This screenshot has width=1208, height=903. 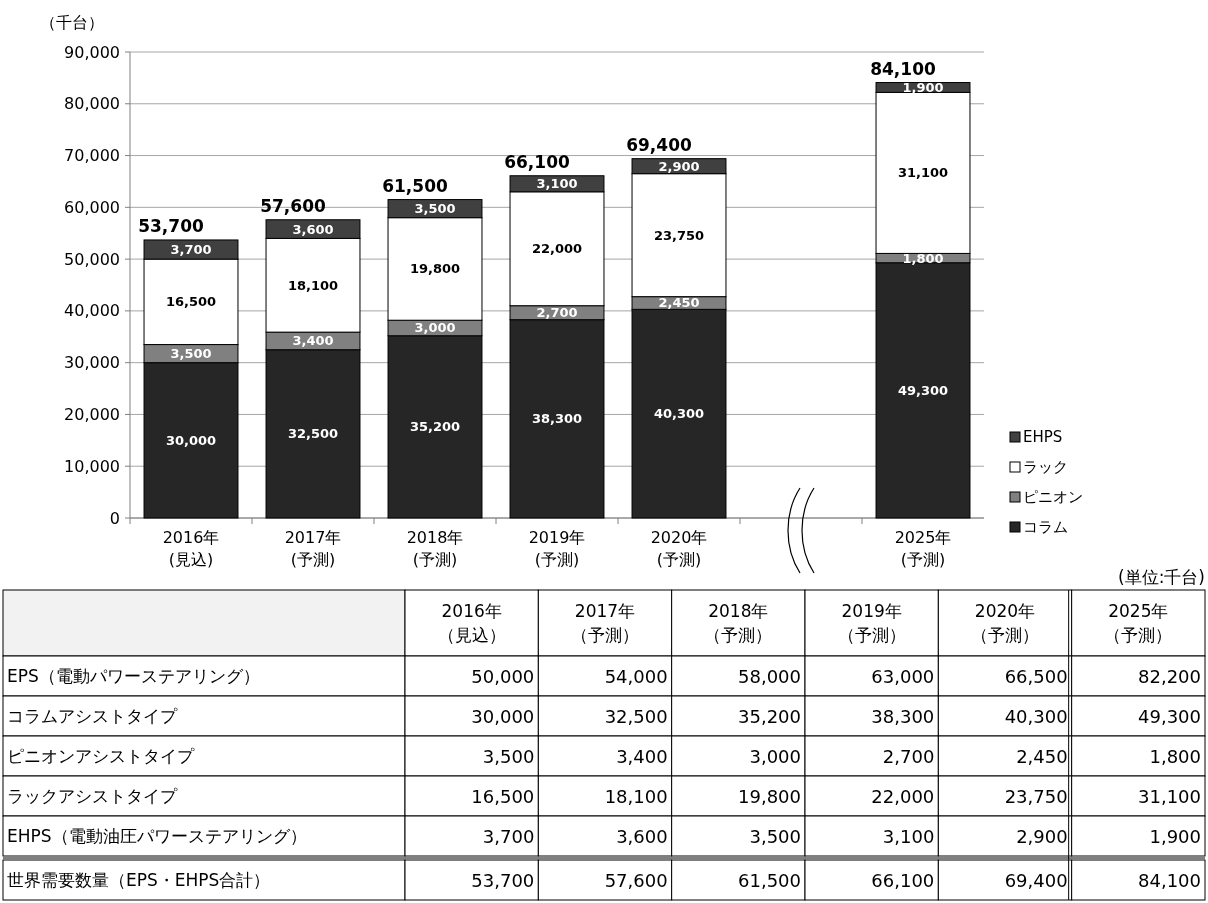 I want to click on y-tick-label: EHPS（電動油圧パワーステアリング）, so click(x=157, y=836).